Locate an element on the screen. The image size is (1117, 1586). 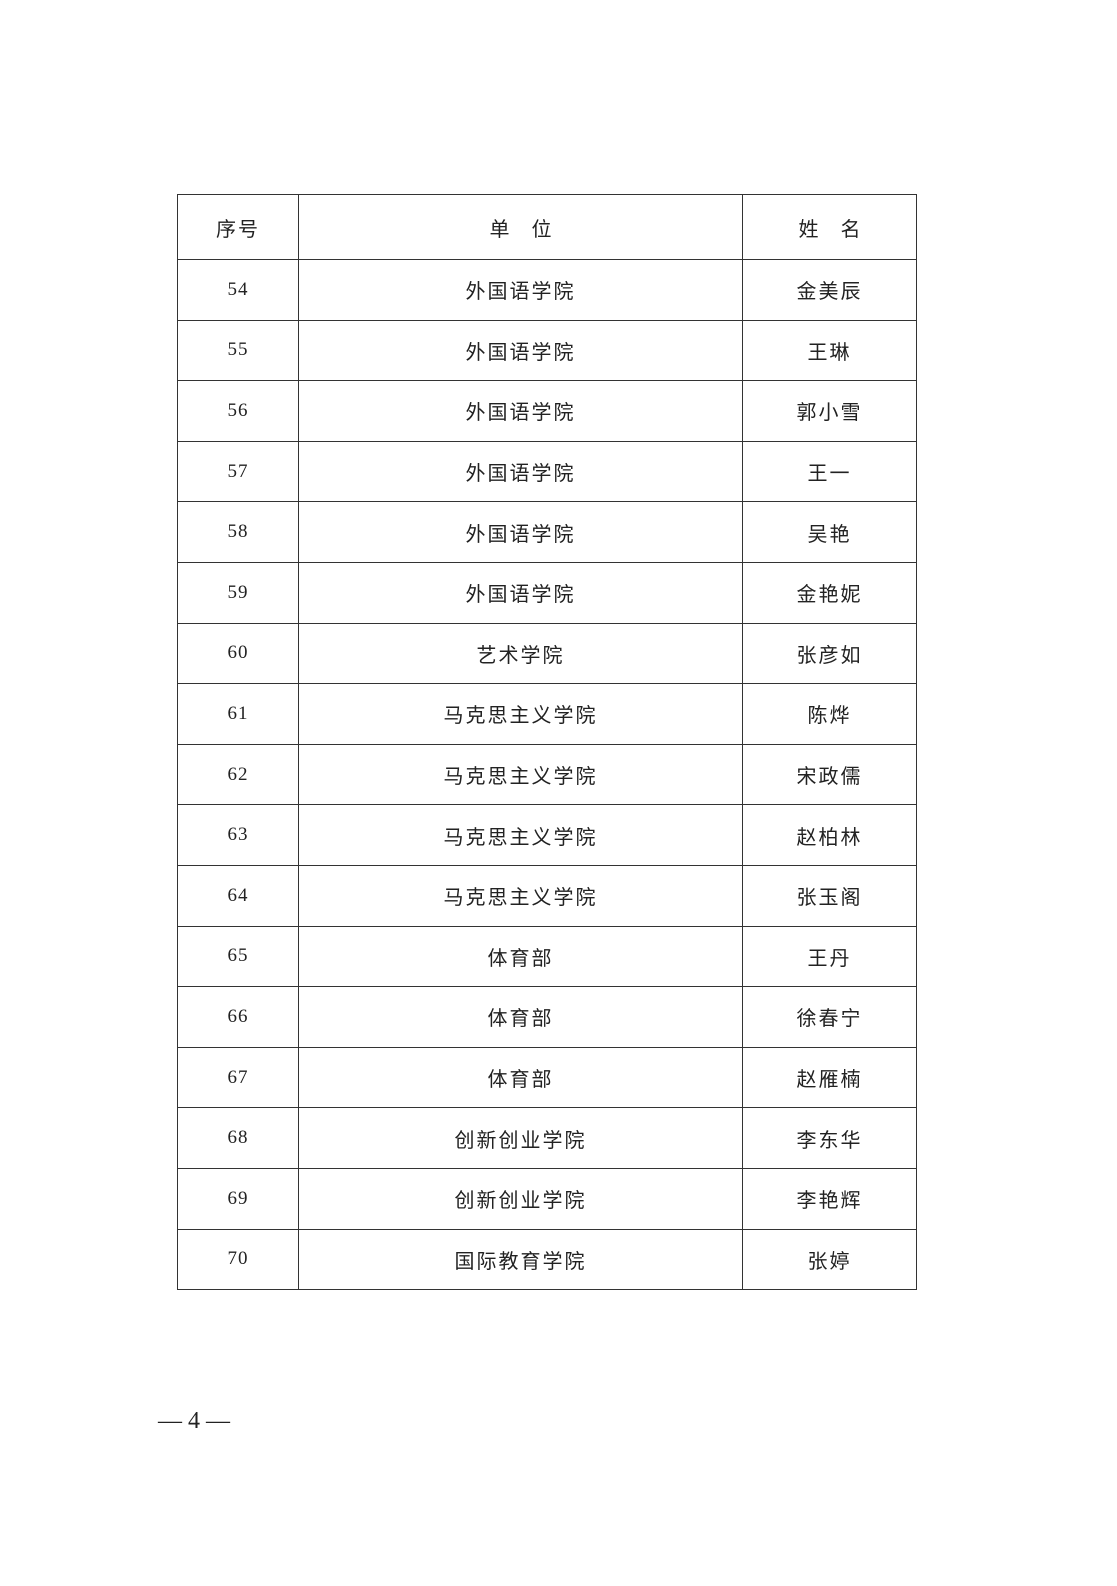
serial-cell: 70 is located at coordinates (238, 1259).